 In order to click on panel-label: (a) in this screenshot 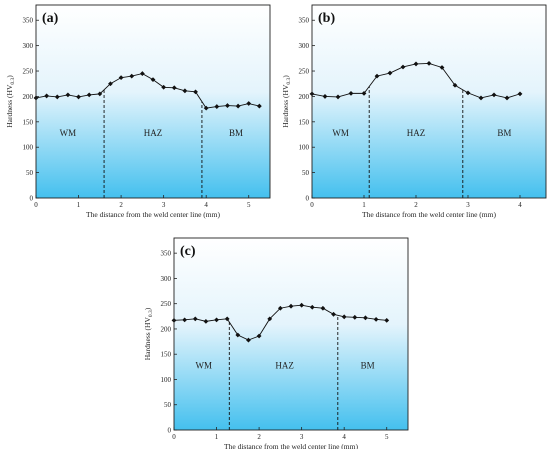, I will do `click(50, 18)`.